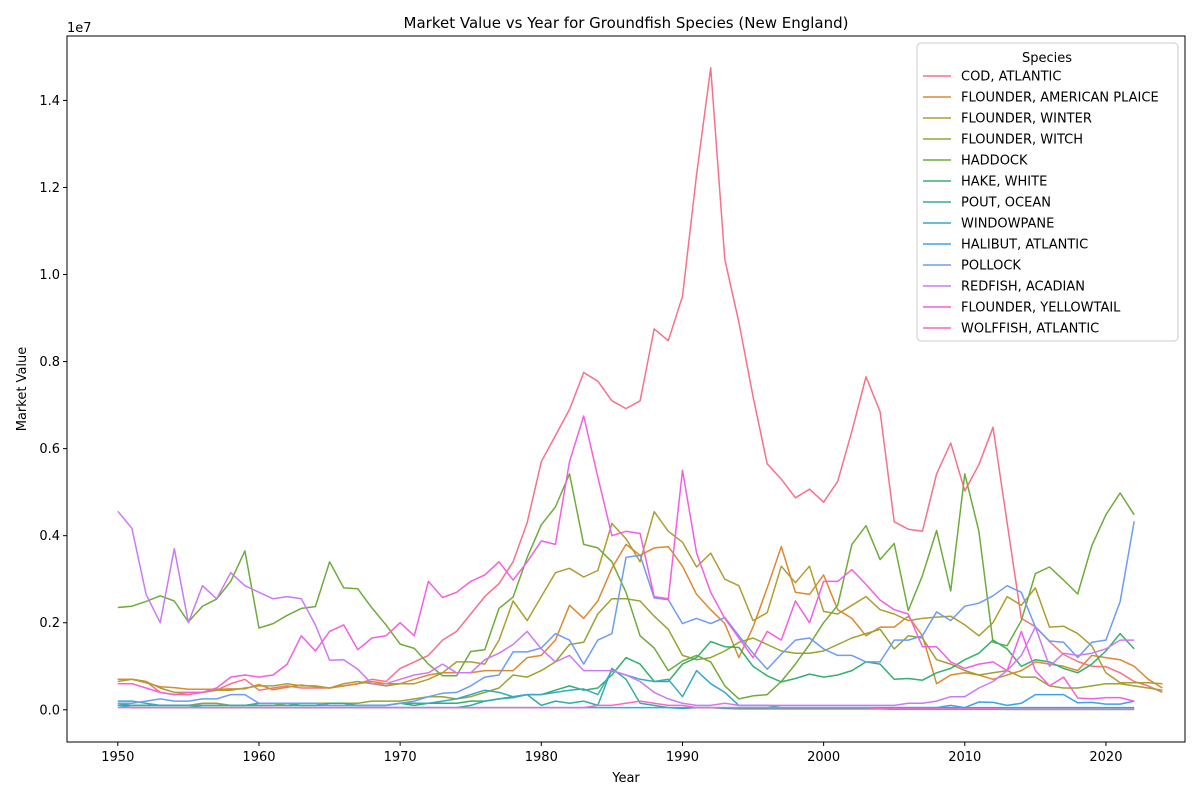 The height and width of the screenshot is (800, 1200). Describe the element at coordinates (49, 188) in the screenshot. I see `y-tick-label: 1.2` at that location.